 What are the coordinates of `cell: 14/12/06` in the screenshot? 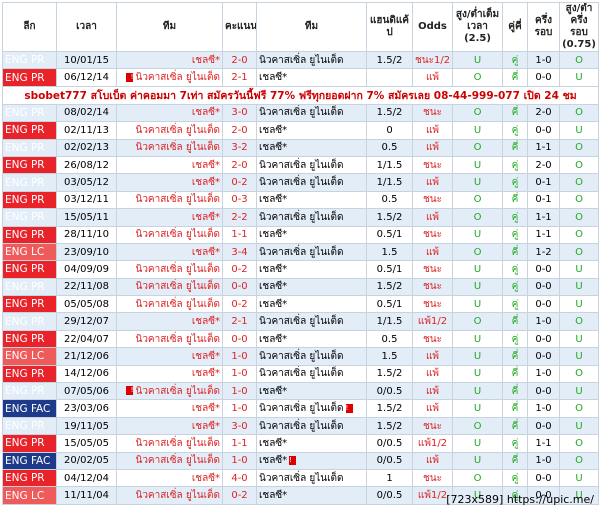 It's located at (86, 374).